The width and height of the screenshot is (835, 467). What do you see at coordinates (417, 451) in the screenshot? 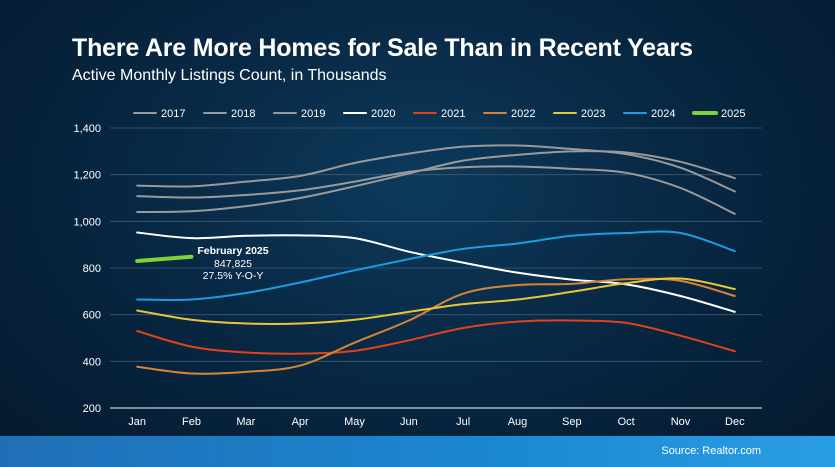
I see `footer-bar: Source: Realtor.com` at bounding box center [417, 451].